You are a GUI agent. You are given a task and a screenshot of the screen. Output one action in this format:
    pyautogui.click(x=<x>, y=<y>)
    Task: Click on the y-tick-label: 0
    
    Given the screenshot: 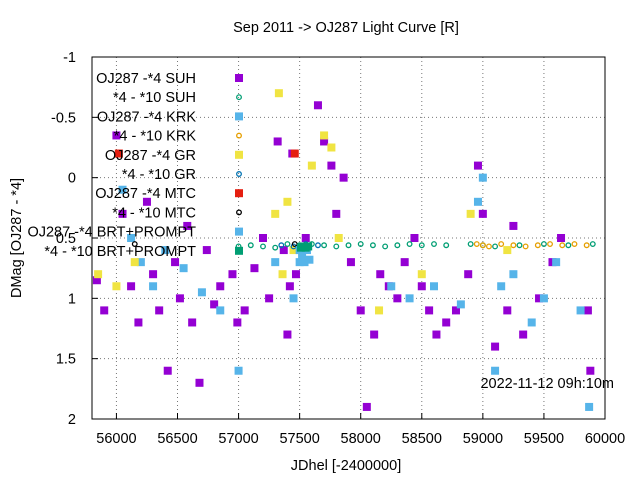 What is the action you would take?
    pyautogui.click(x=72, y=179)
    